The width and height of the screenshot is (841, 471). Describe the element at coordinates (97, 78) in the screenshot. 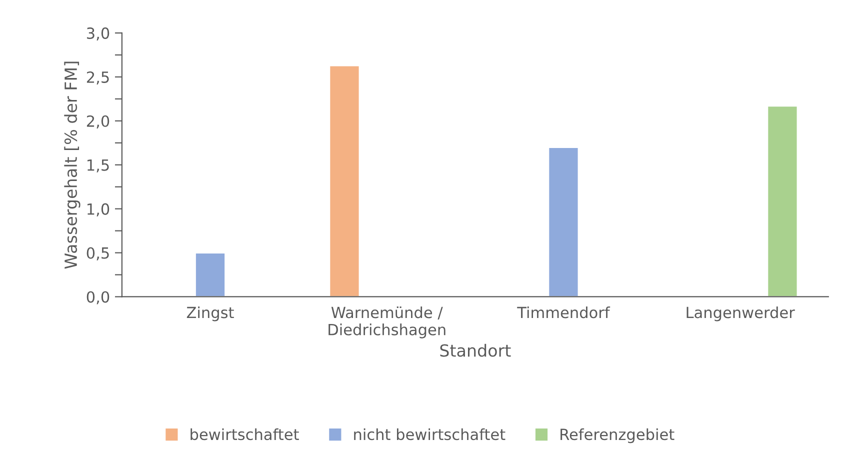

I see `y-tick-label: 2,5` at that location.